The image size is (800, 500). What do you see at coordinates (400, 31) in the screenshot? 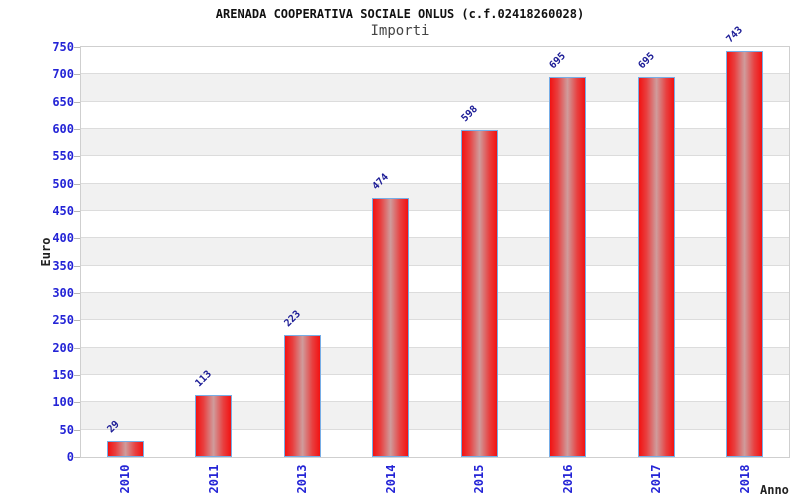
I see `chart-subtitle: Importi` at bounding box center [400, 31].